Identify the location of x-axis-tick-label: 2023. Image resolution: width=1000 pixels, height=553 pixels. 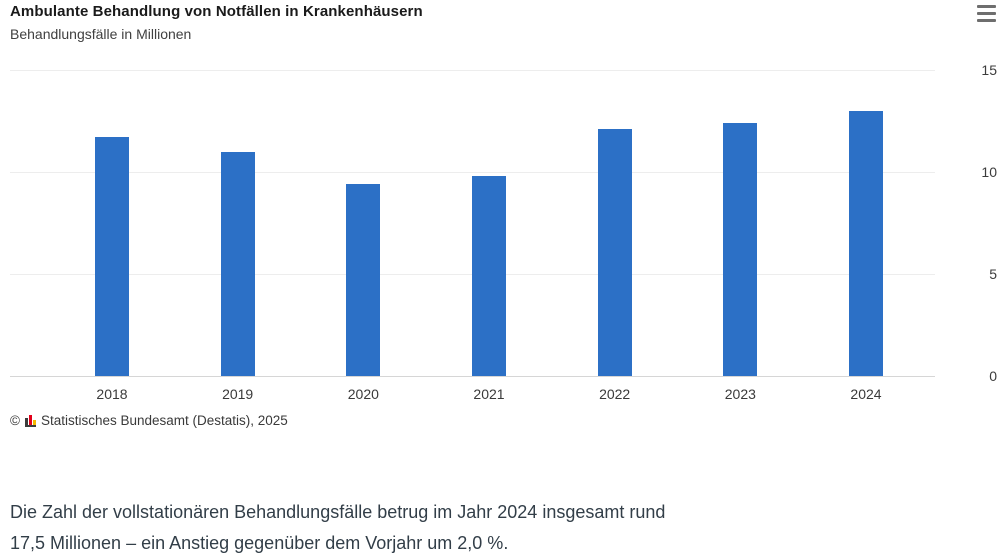
(740, 394).